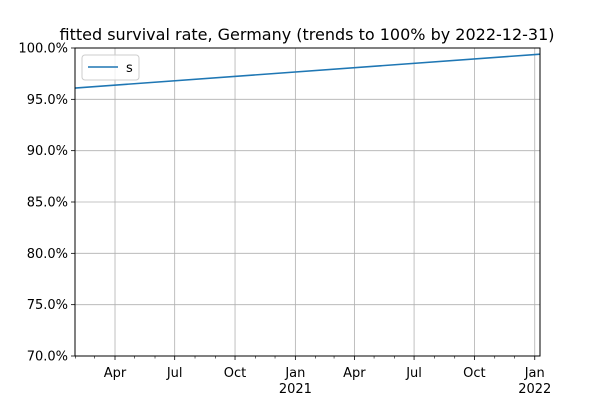 This screenshot has width=600, height=400. What do you see at coordinates (534, 389) in the screenshot?
I see `x-tick-year-label: 2022` at bounding box center [534, 389].